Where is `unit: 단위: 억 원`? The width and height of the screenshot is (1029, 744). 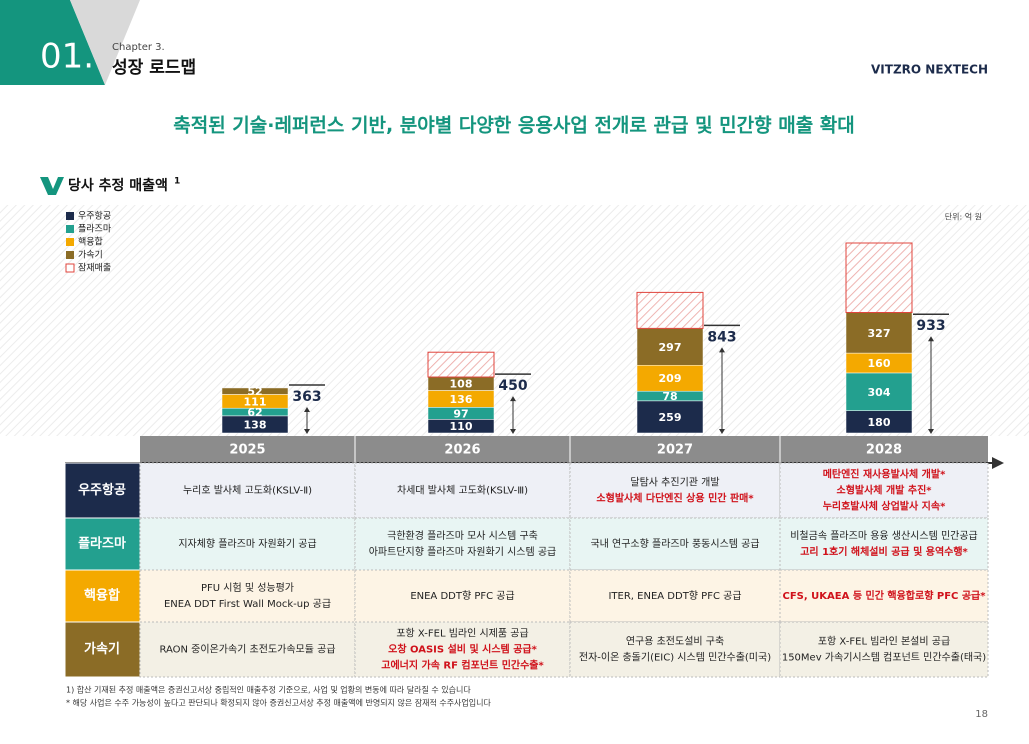 unit: 단위: 억 원 is located at coordinates (963, 217).